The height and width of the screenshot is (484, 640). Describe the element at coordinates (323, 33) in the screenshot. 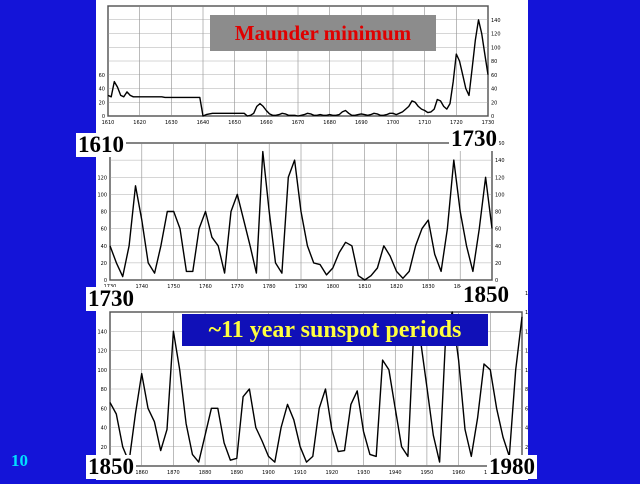

I see `maunder-minimum-banner: Maunder minimum` at that location.